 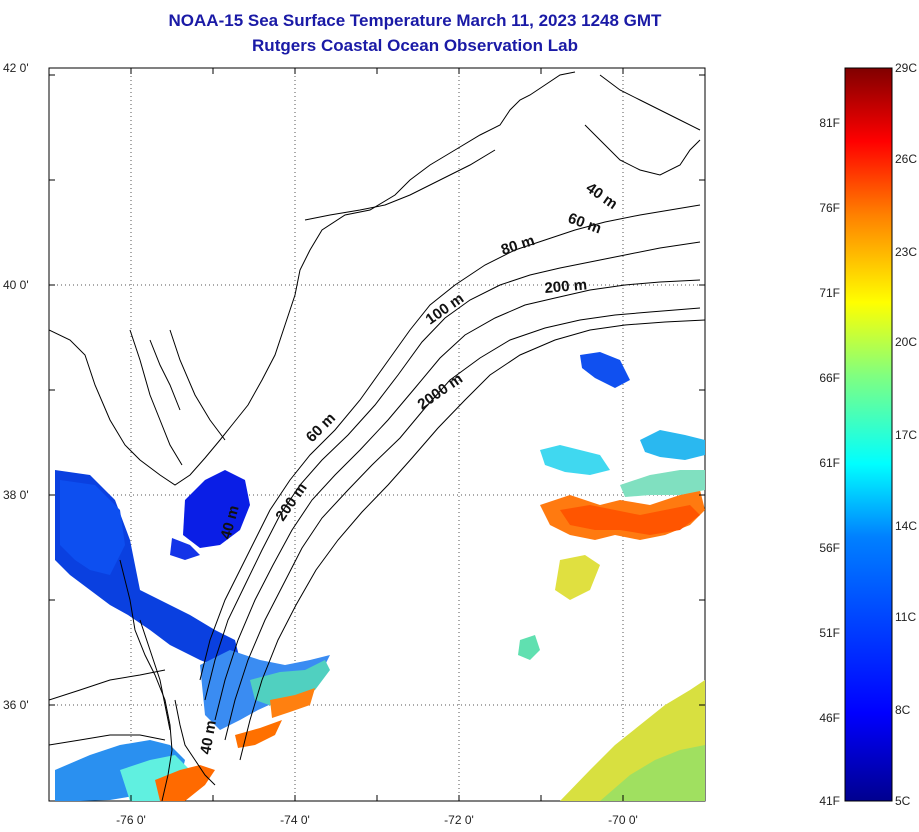 I want to click on fahrenheit-label: 41F, so click(x=829, y=801).